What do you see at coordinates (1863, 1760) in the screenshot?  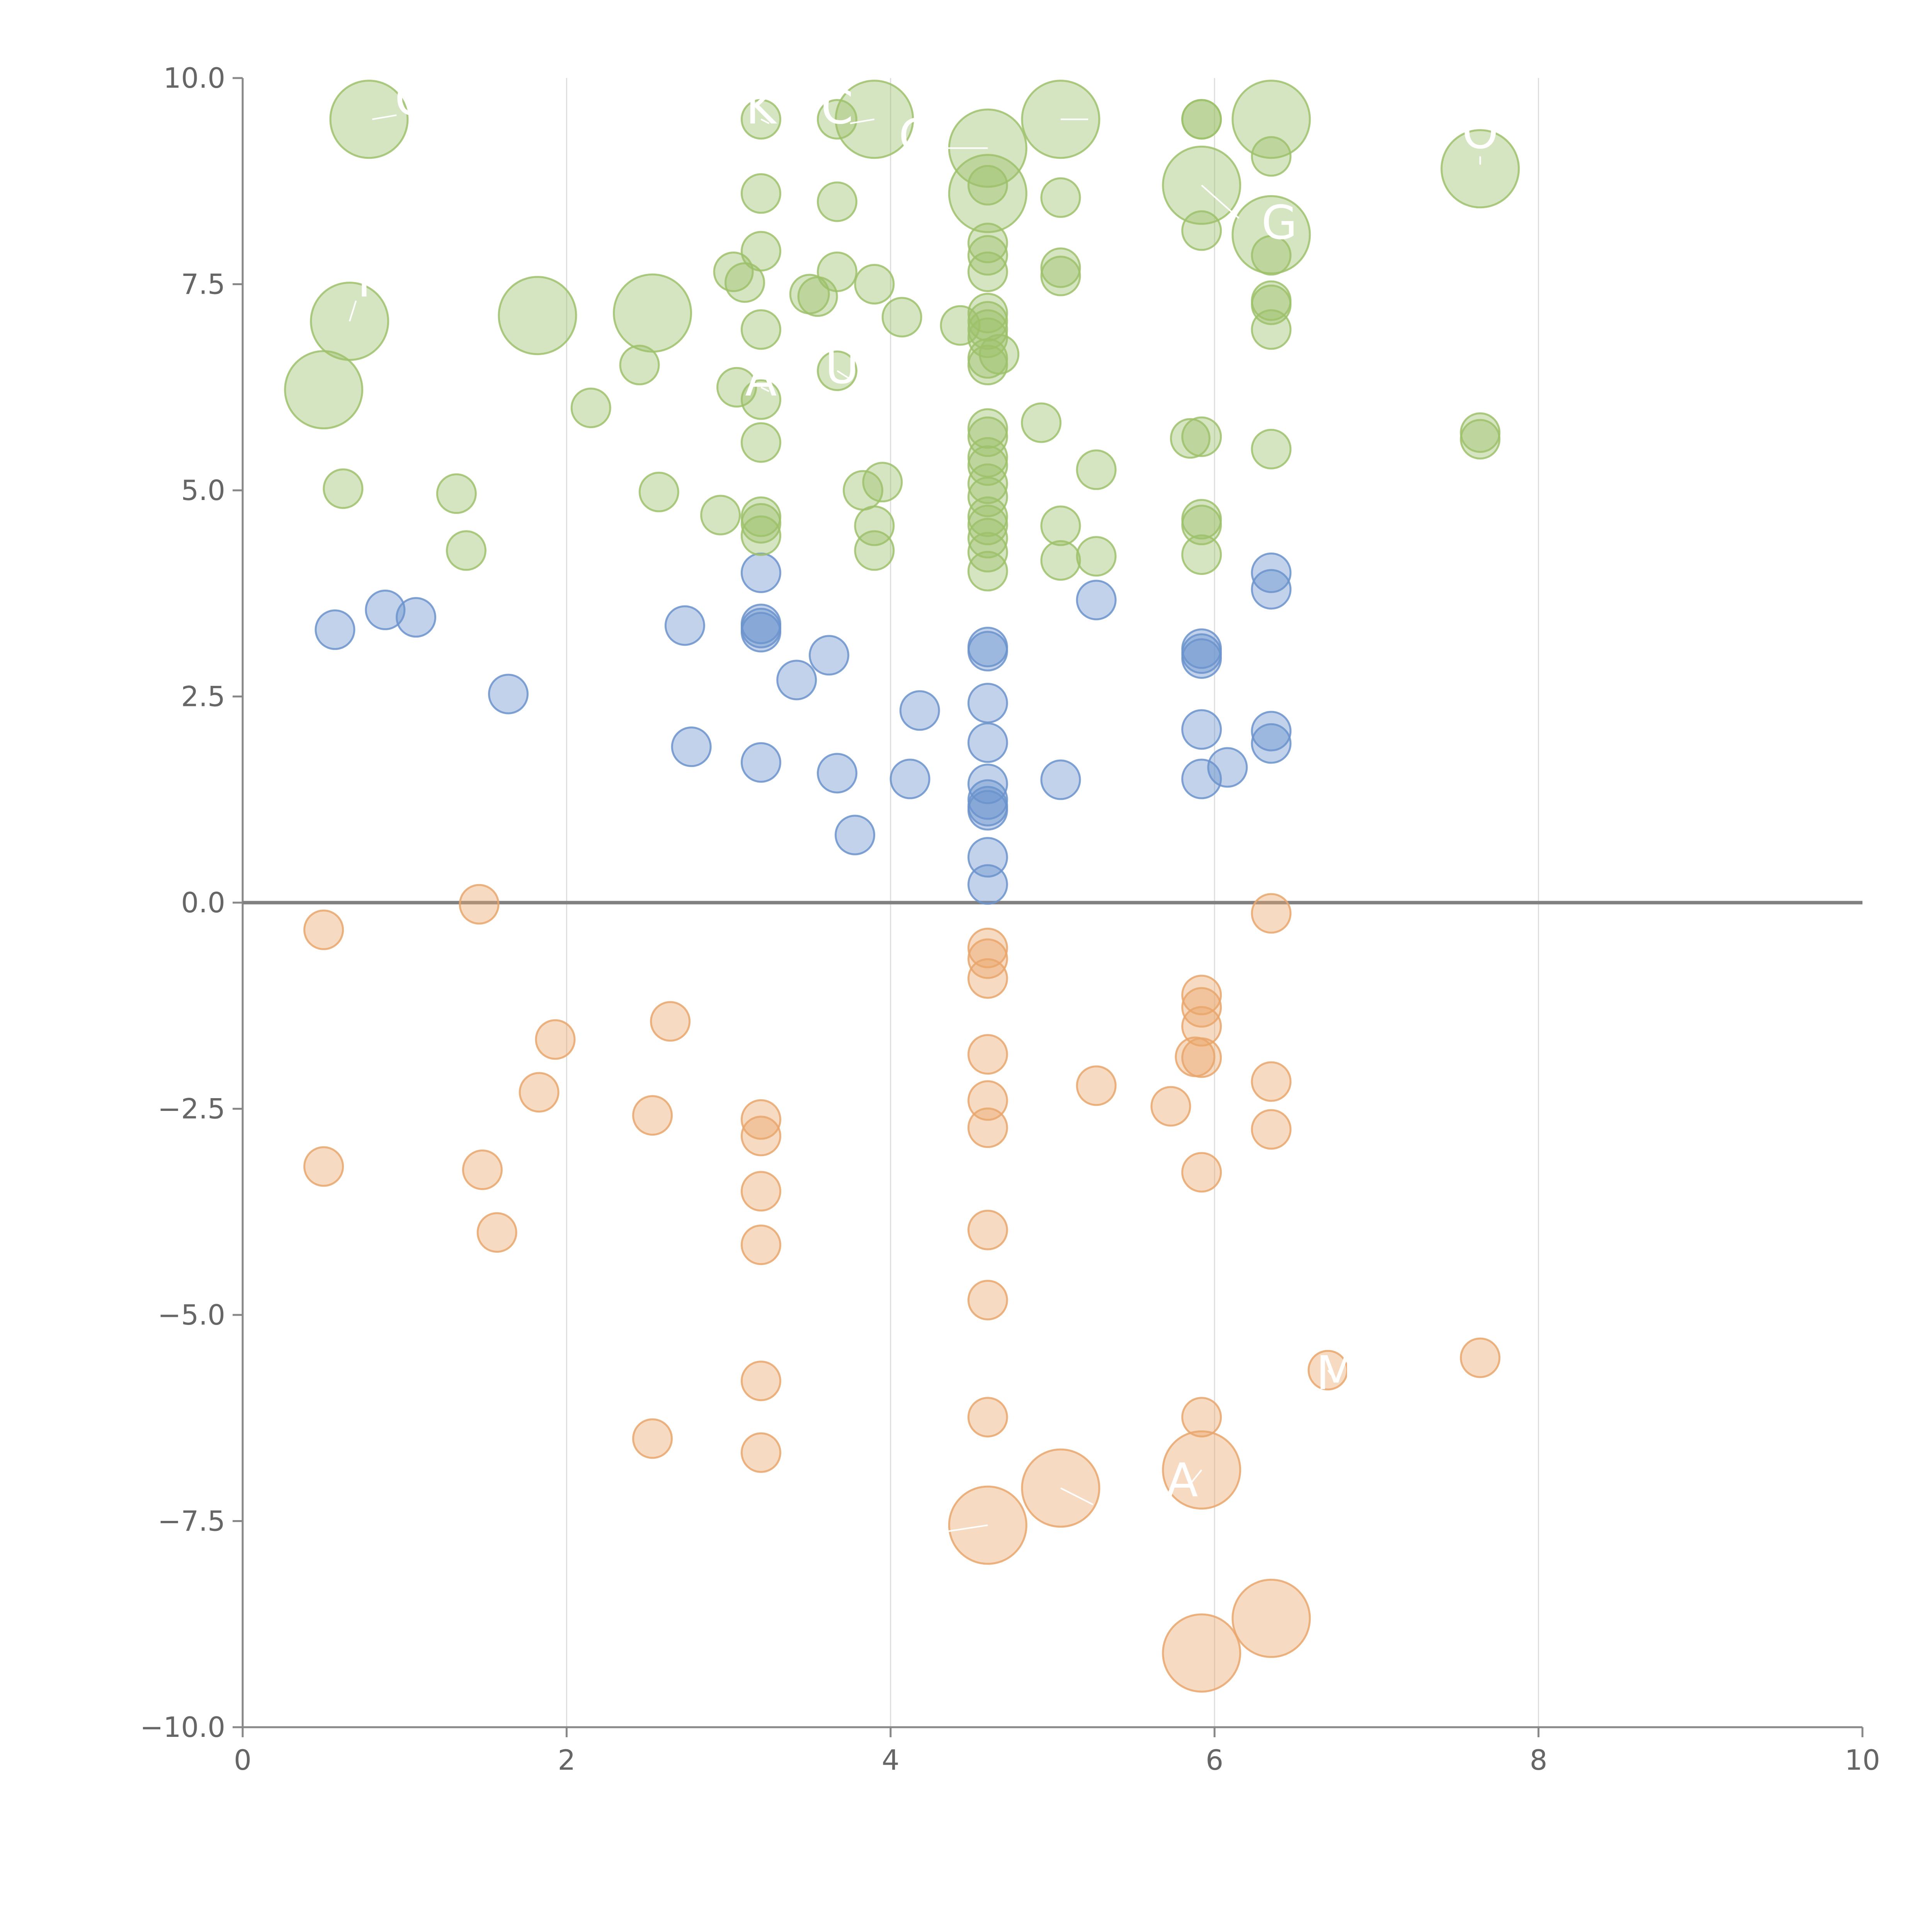 I see `x-tick-label: 10` at bounding box center [1863, 1760].